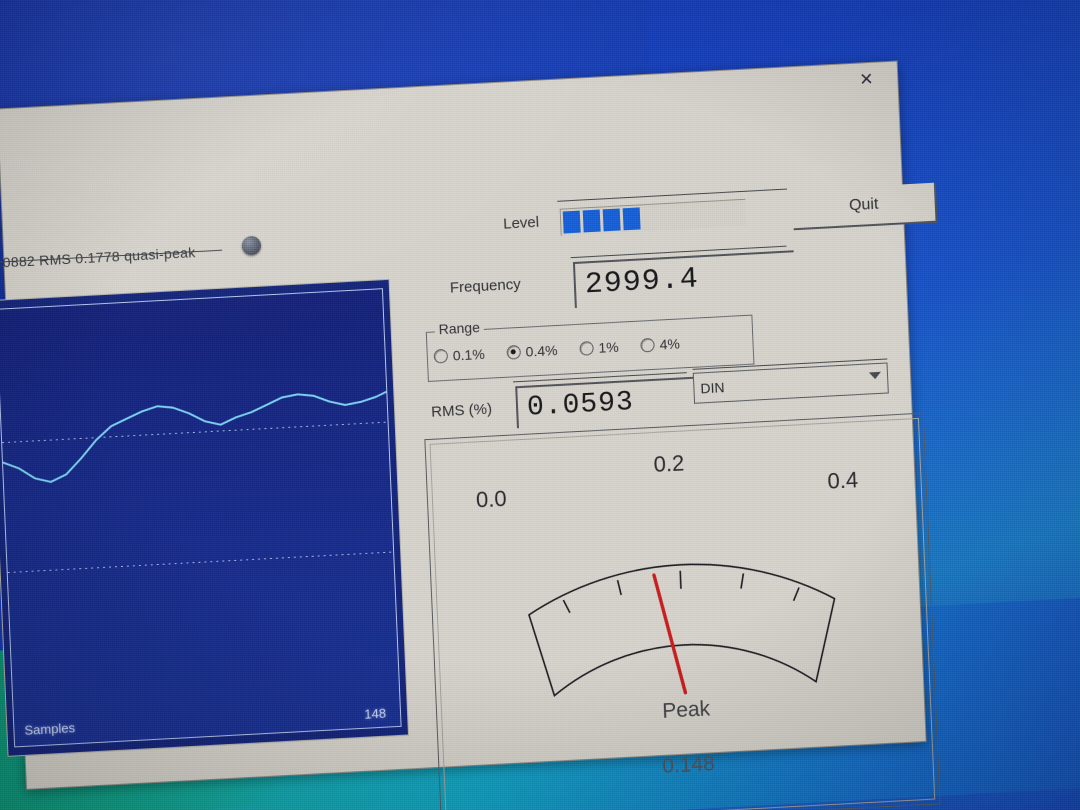  I want to click on range-radio-0.1: 0.1%, so click(459, 355).